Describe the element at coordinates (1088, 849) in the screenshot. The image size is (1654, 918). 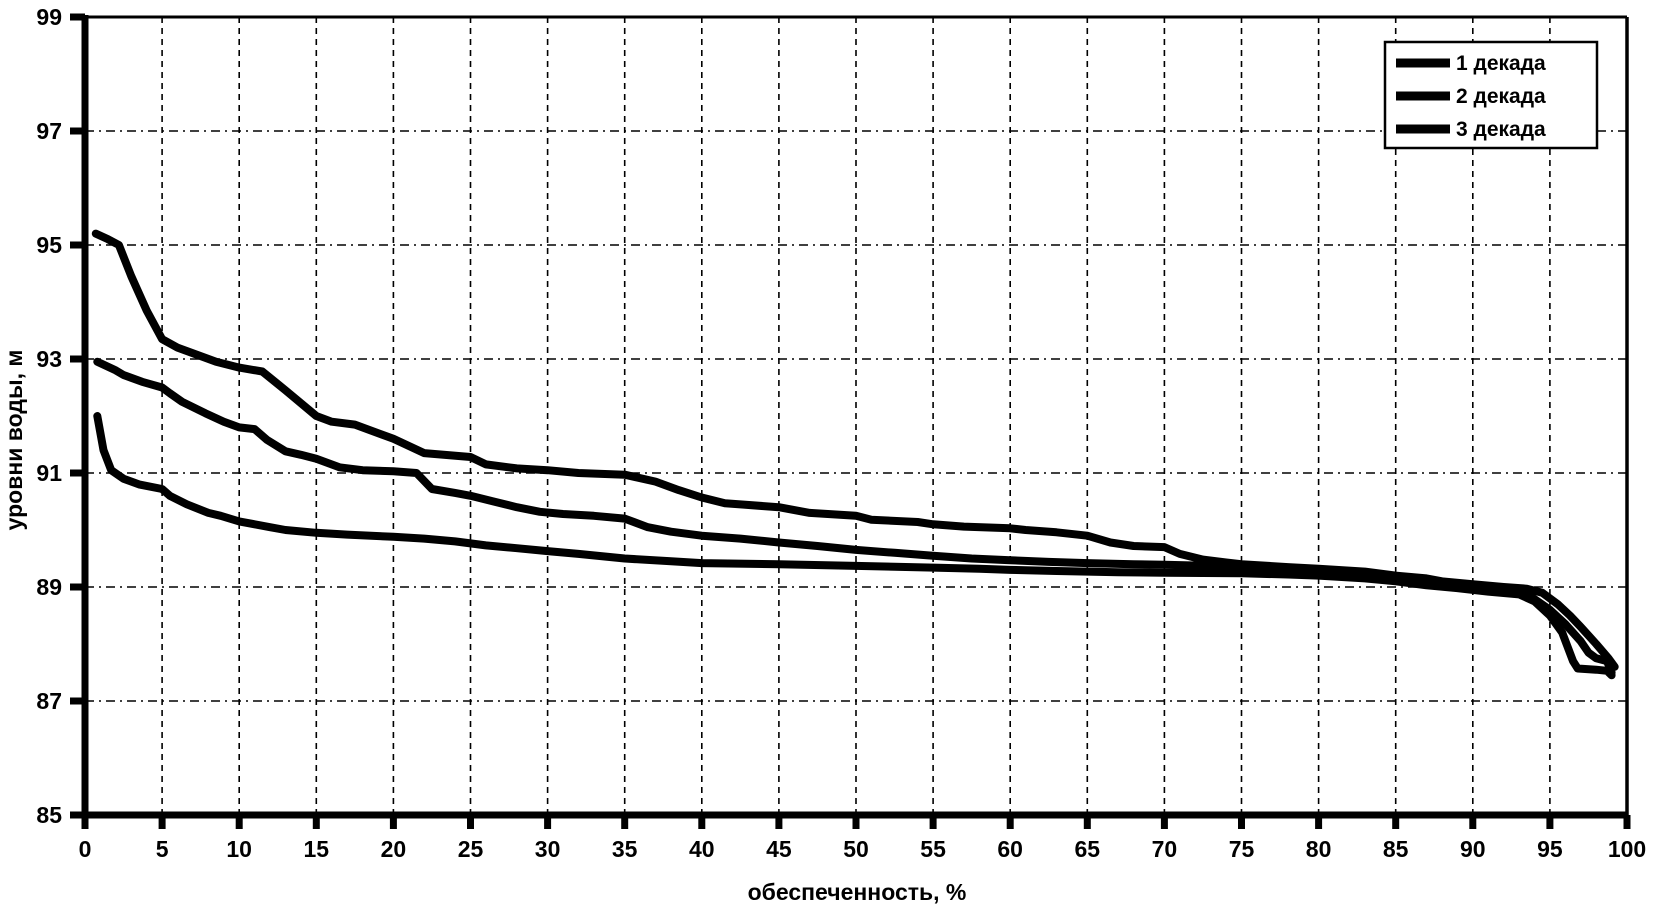
I see `x-tick-label-65: 65` at that location.